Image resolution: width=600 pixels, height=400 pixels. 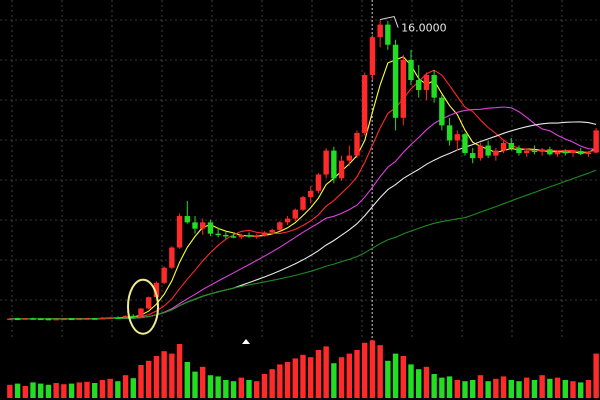 What do you see at coordinates (143, 306) in the screenshot?
I see `breakout-circle-marker` at bounding box center [143, 306].